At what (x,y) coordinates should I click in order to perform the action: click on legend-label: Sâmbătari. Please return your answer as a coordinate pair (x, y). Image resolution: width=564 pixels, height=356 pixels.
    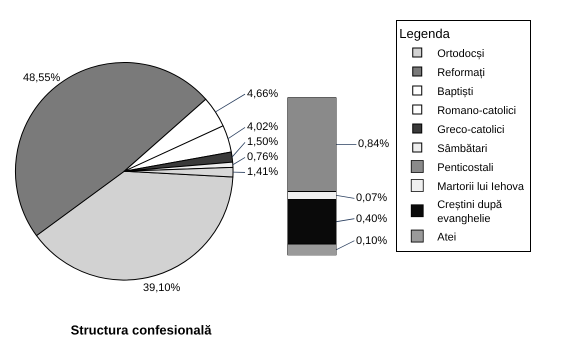
    Looking at the image, I should click on (462, 148).